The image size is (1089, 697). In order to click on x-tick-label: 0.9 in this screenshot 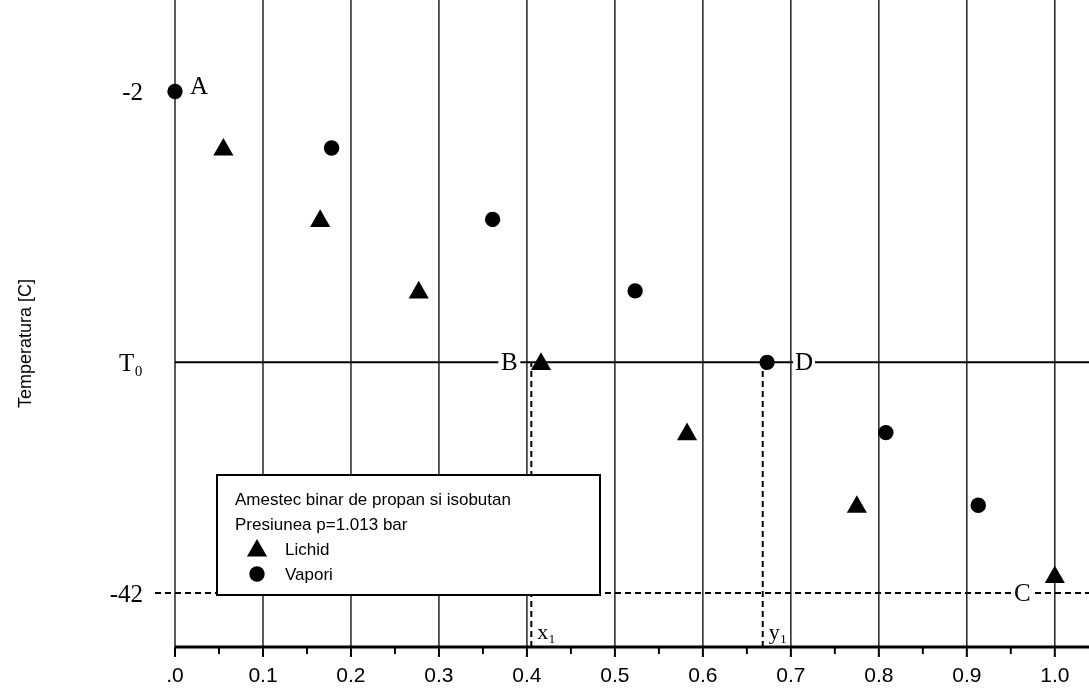, I will do `click(967, 674)`.